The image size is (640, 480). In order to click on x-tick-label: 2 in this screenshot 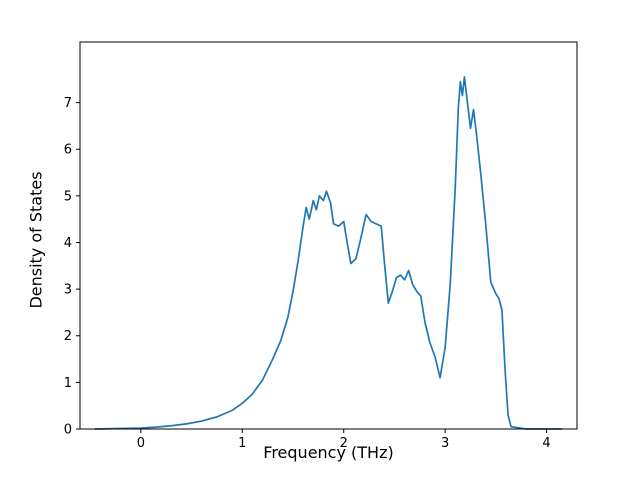, I will do `click(344, 443)`.